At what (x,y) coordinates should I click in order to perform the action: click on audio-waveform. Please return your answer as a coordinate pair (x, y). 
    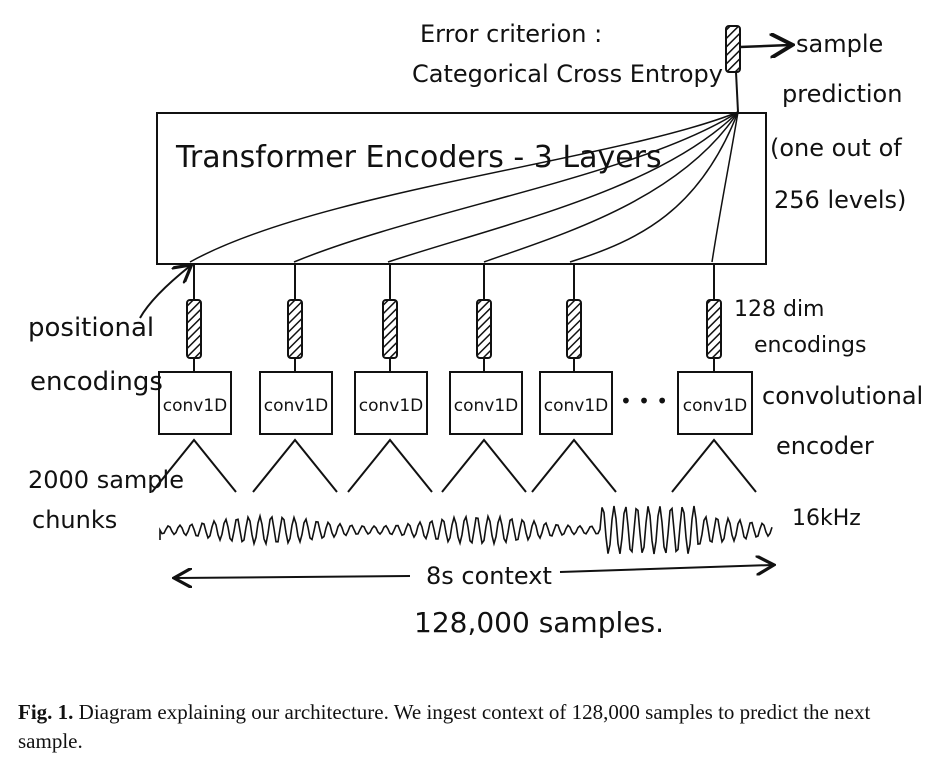
    Looking at the image, I should click on (466, 530).